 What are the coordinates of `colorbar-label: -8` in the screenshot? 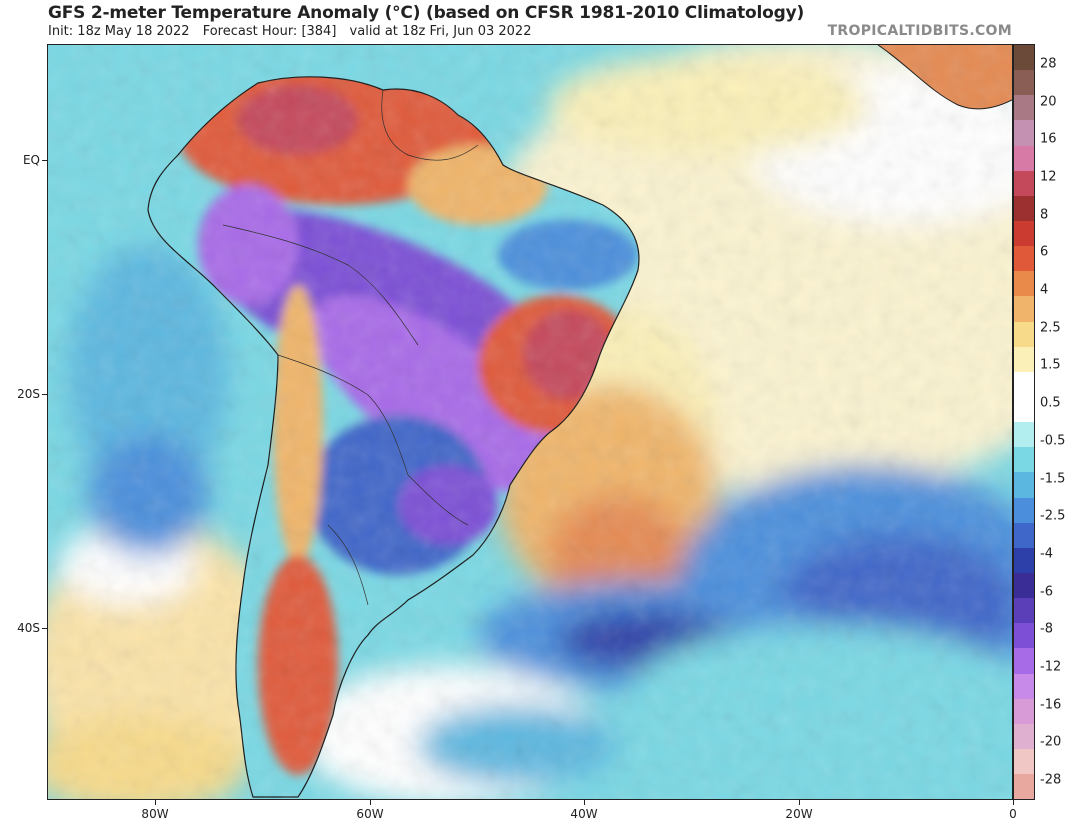 It's located at (1046, 629).